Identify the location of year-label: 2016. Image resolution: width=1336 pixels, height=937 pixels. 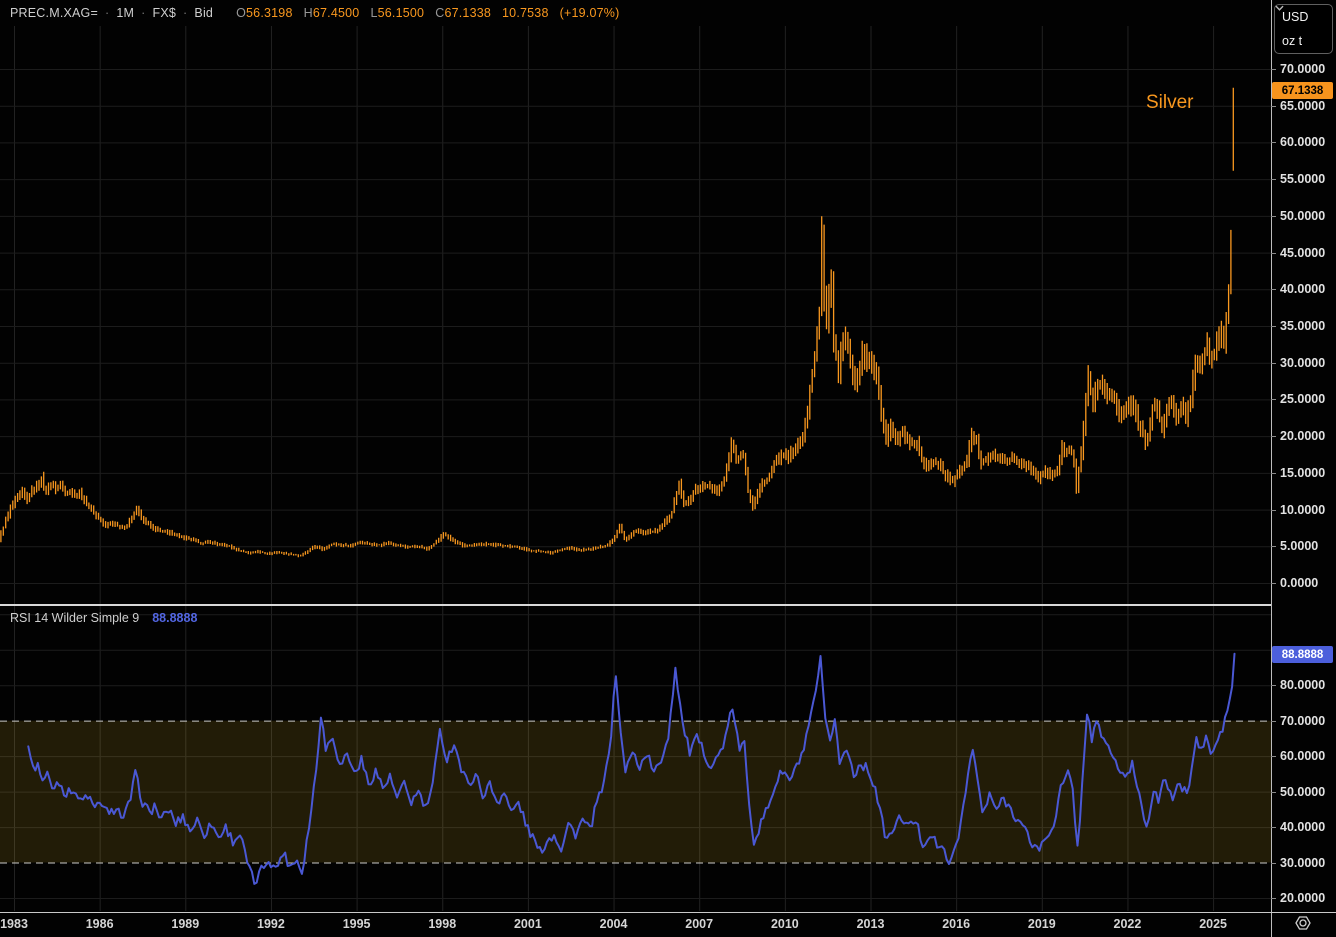
(956, 924).